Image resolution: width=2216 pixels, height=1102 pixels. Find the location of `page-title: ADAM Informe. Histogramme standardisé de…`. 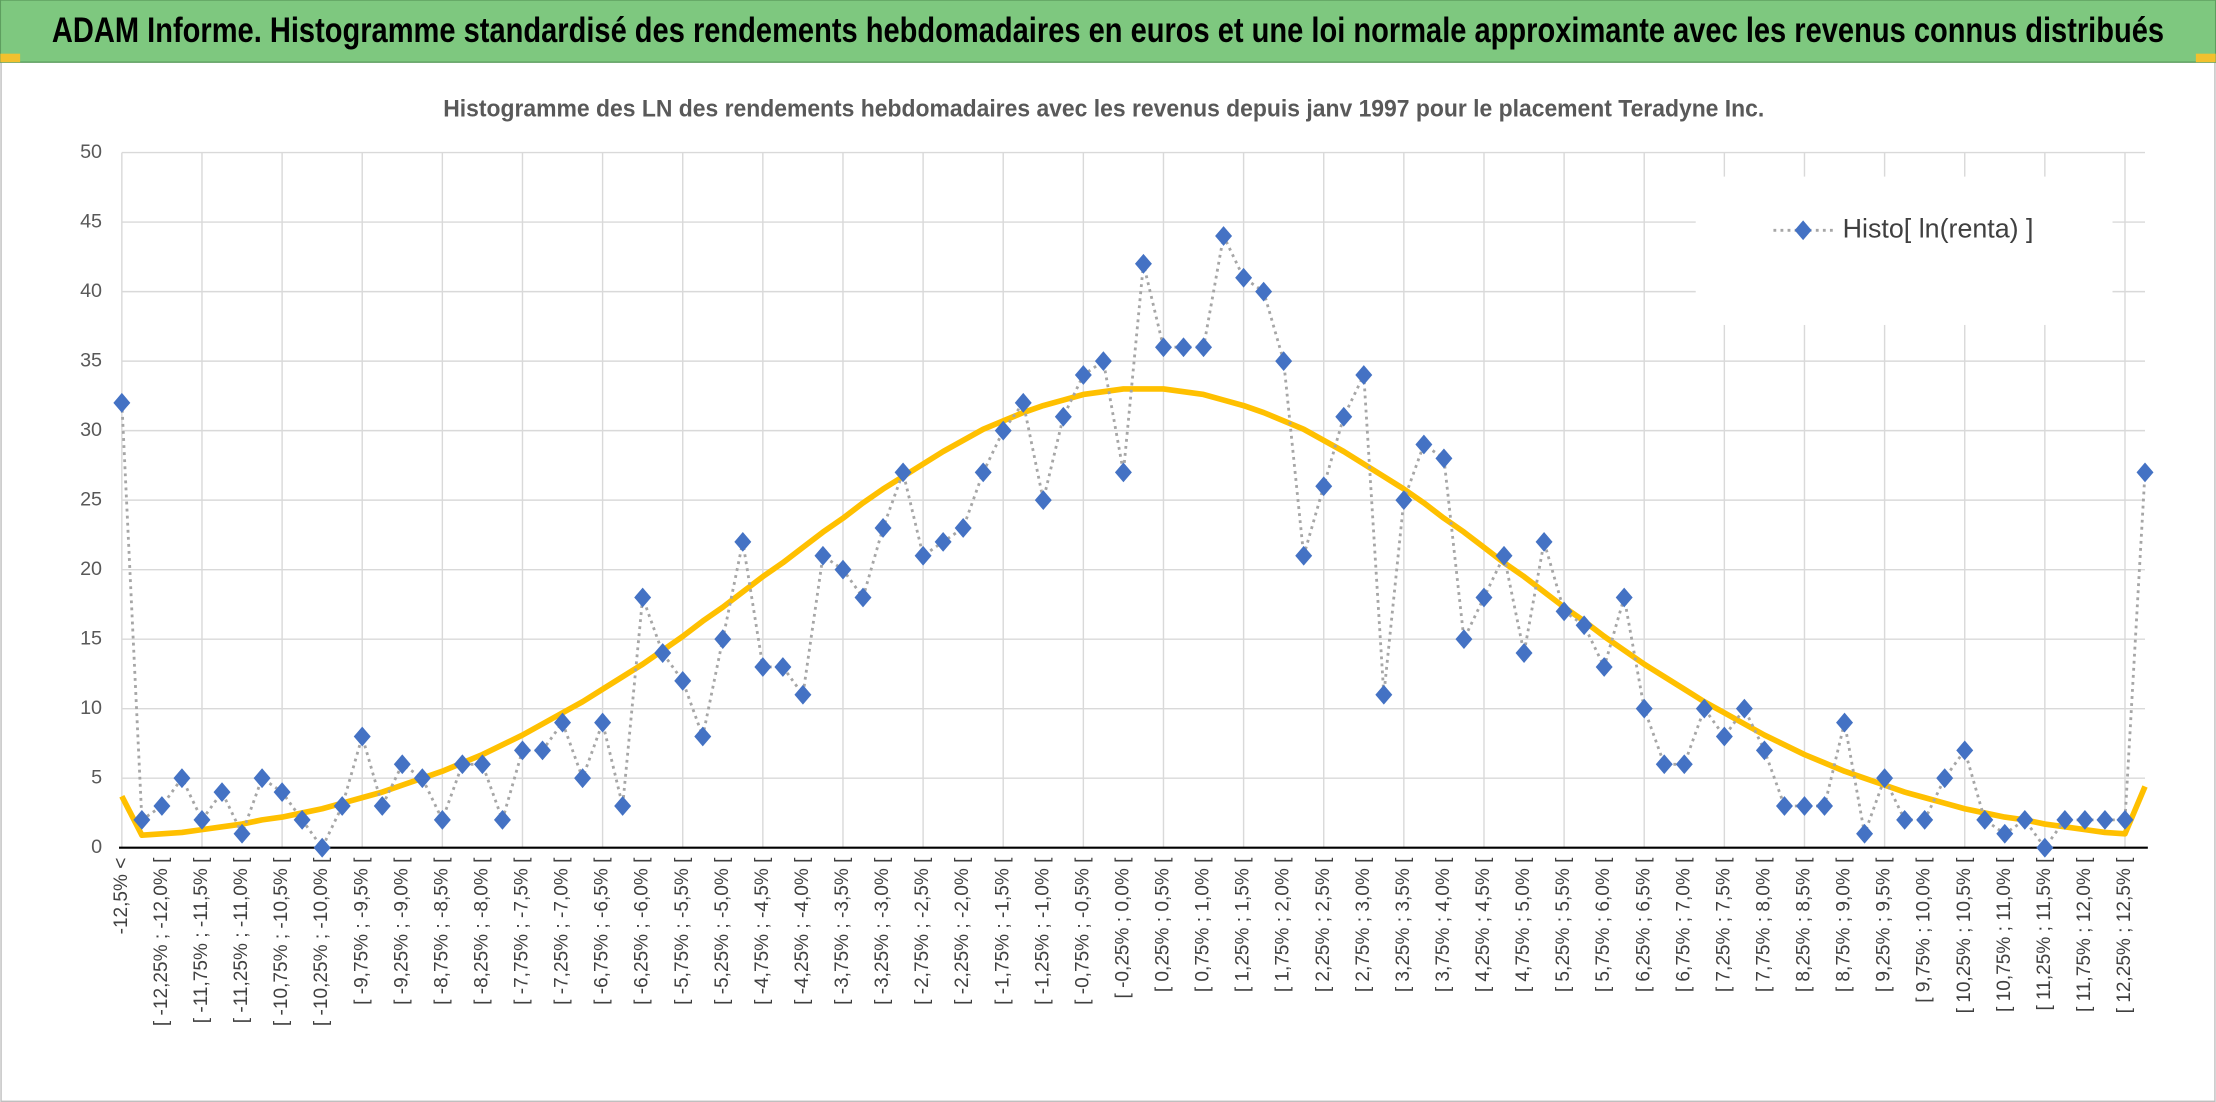

page-title: ADAM Informe. Histogramme standardisé de… is located at coordinates (1108, 30).